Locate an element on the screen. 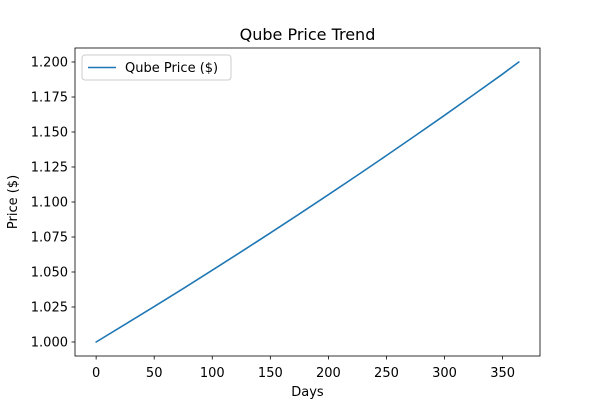 The image size is (600, 400). y-tick-label: 1.125 is located at coordinates (49, 168).